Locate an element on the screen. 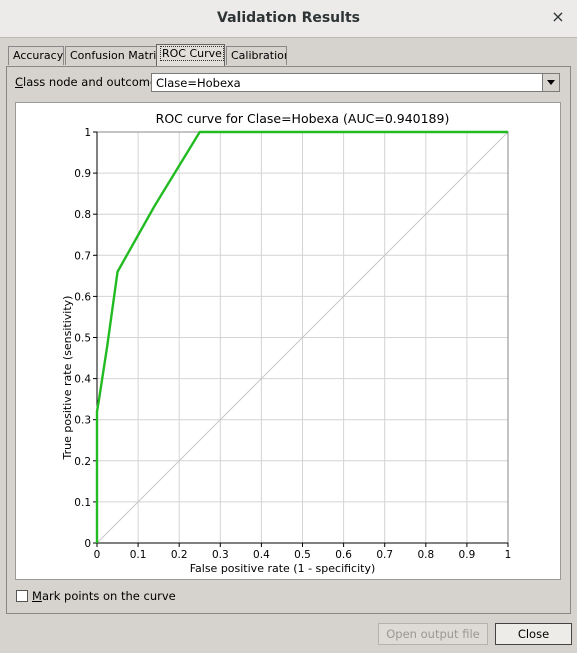  y-tick-label: 0.3 is located at coordinates (82, 421).